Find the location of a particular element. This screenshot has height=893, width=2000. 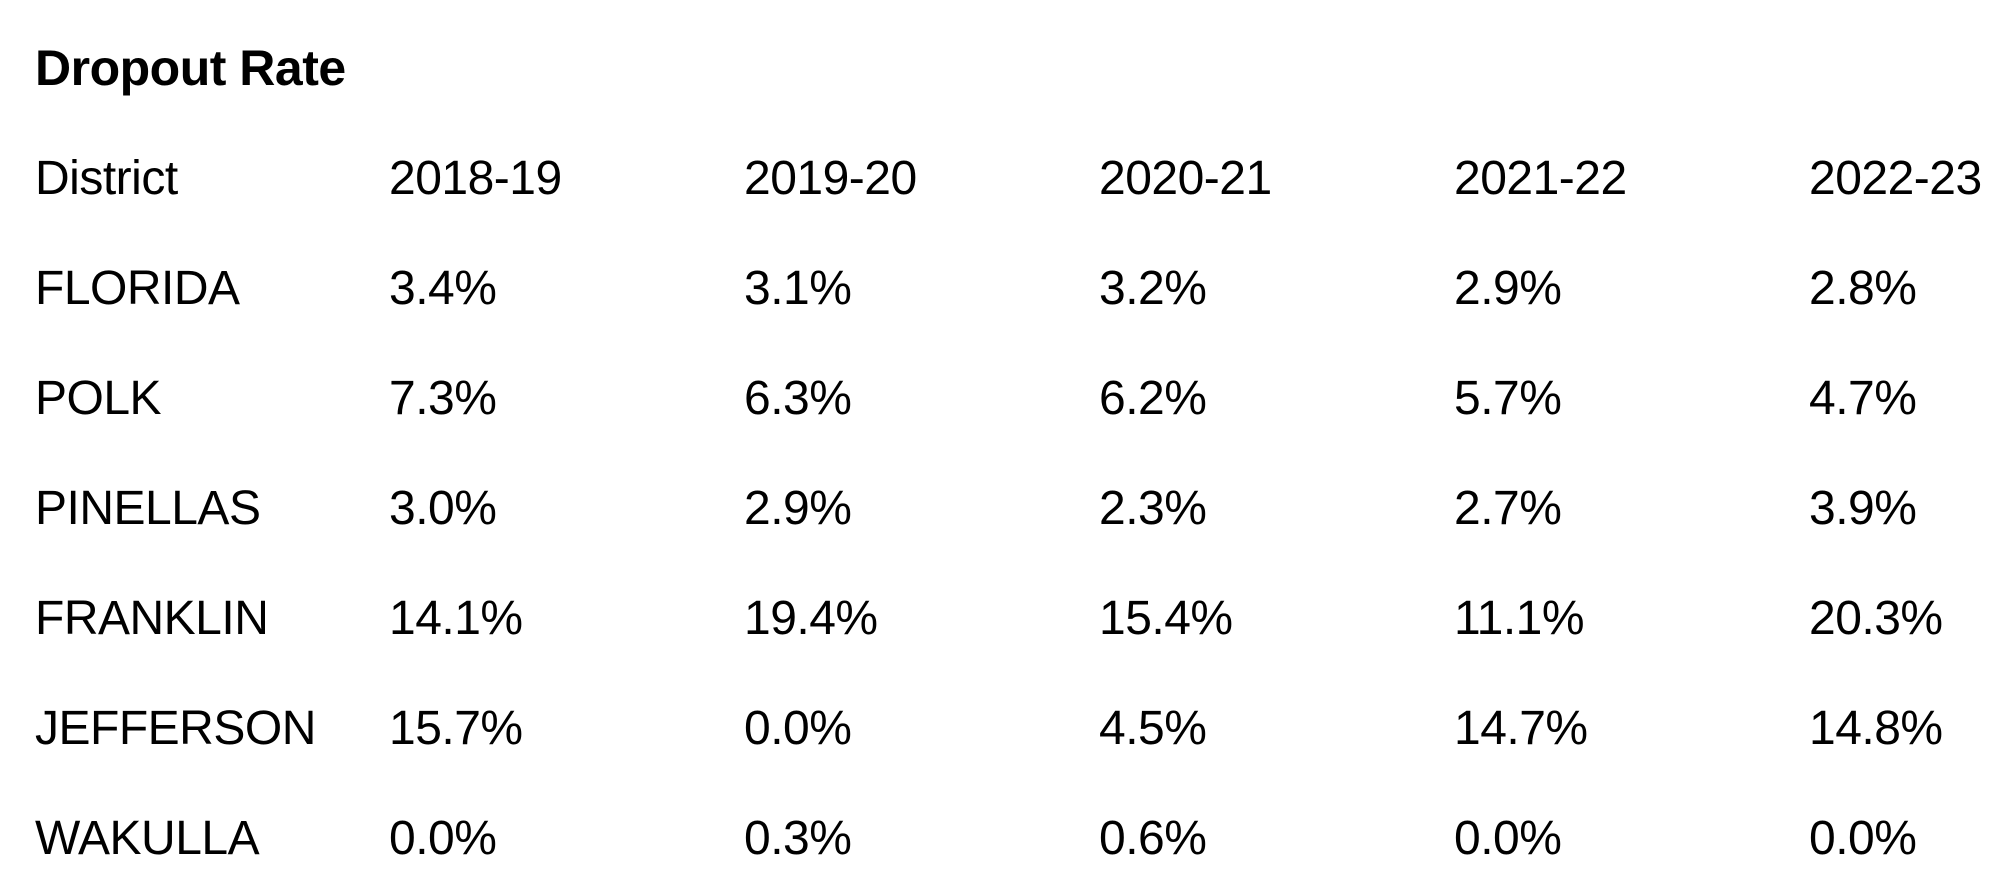

district-cell: WAKULLA is located at coordinates (147, 838).